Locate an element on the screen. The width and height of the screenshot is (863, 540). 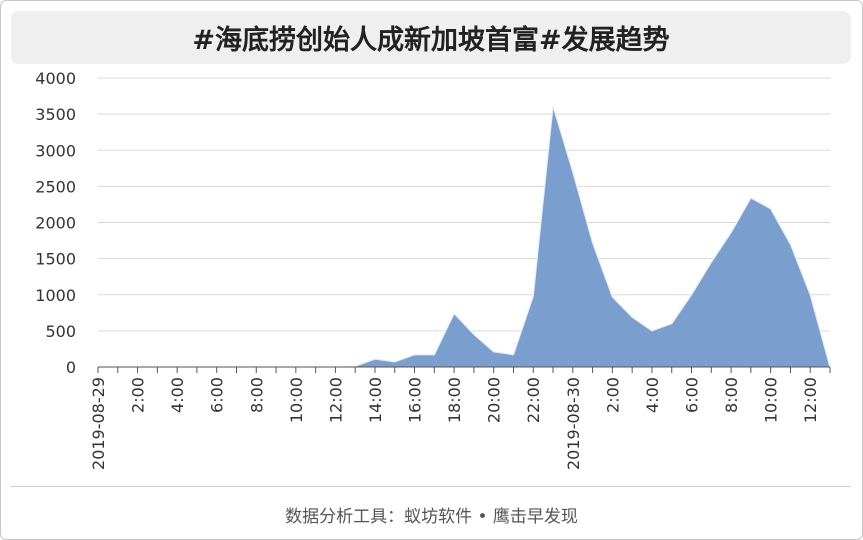
x-tick-label: 20:00 is located at coordinates (494, 400).